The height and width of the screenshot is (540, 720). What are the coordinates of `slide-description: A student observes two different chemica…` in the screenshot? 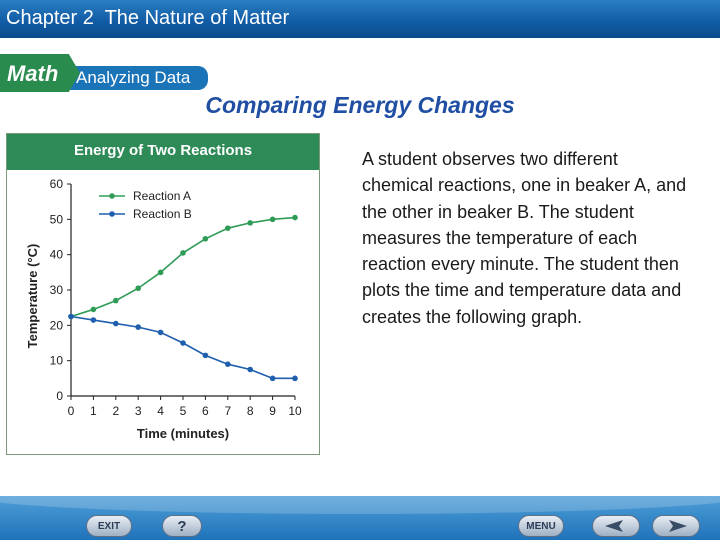 It's located at (524, 238).